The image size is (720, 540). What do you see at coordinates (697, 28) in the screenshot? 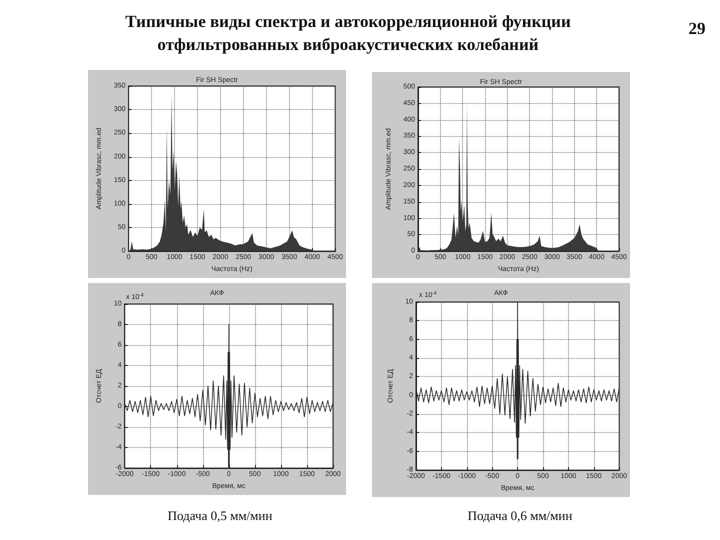
I see `text: 29` at bounding box center [697, 28].